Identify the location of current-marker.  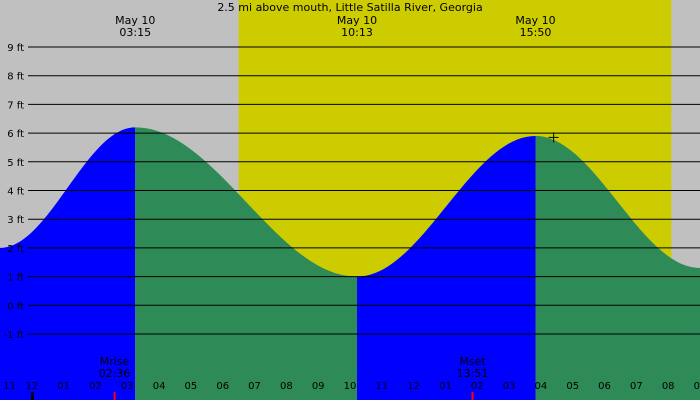
(553, 137).